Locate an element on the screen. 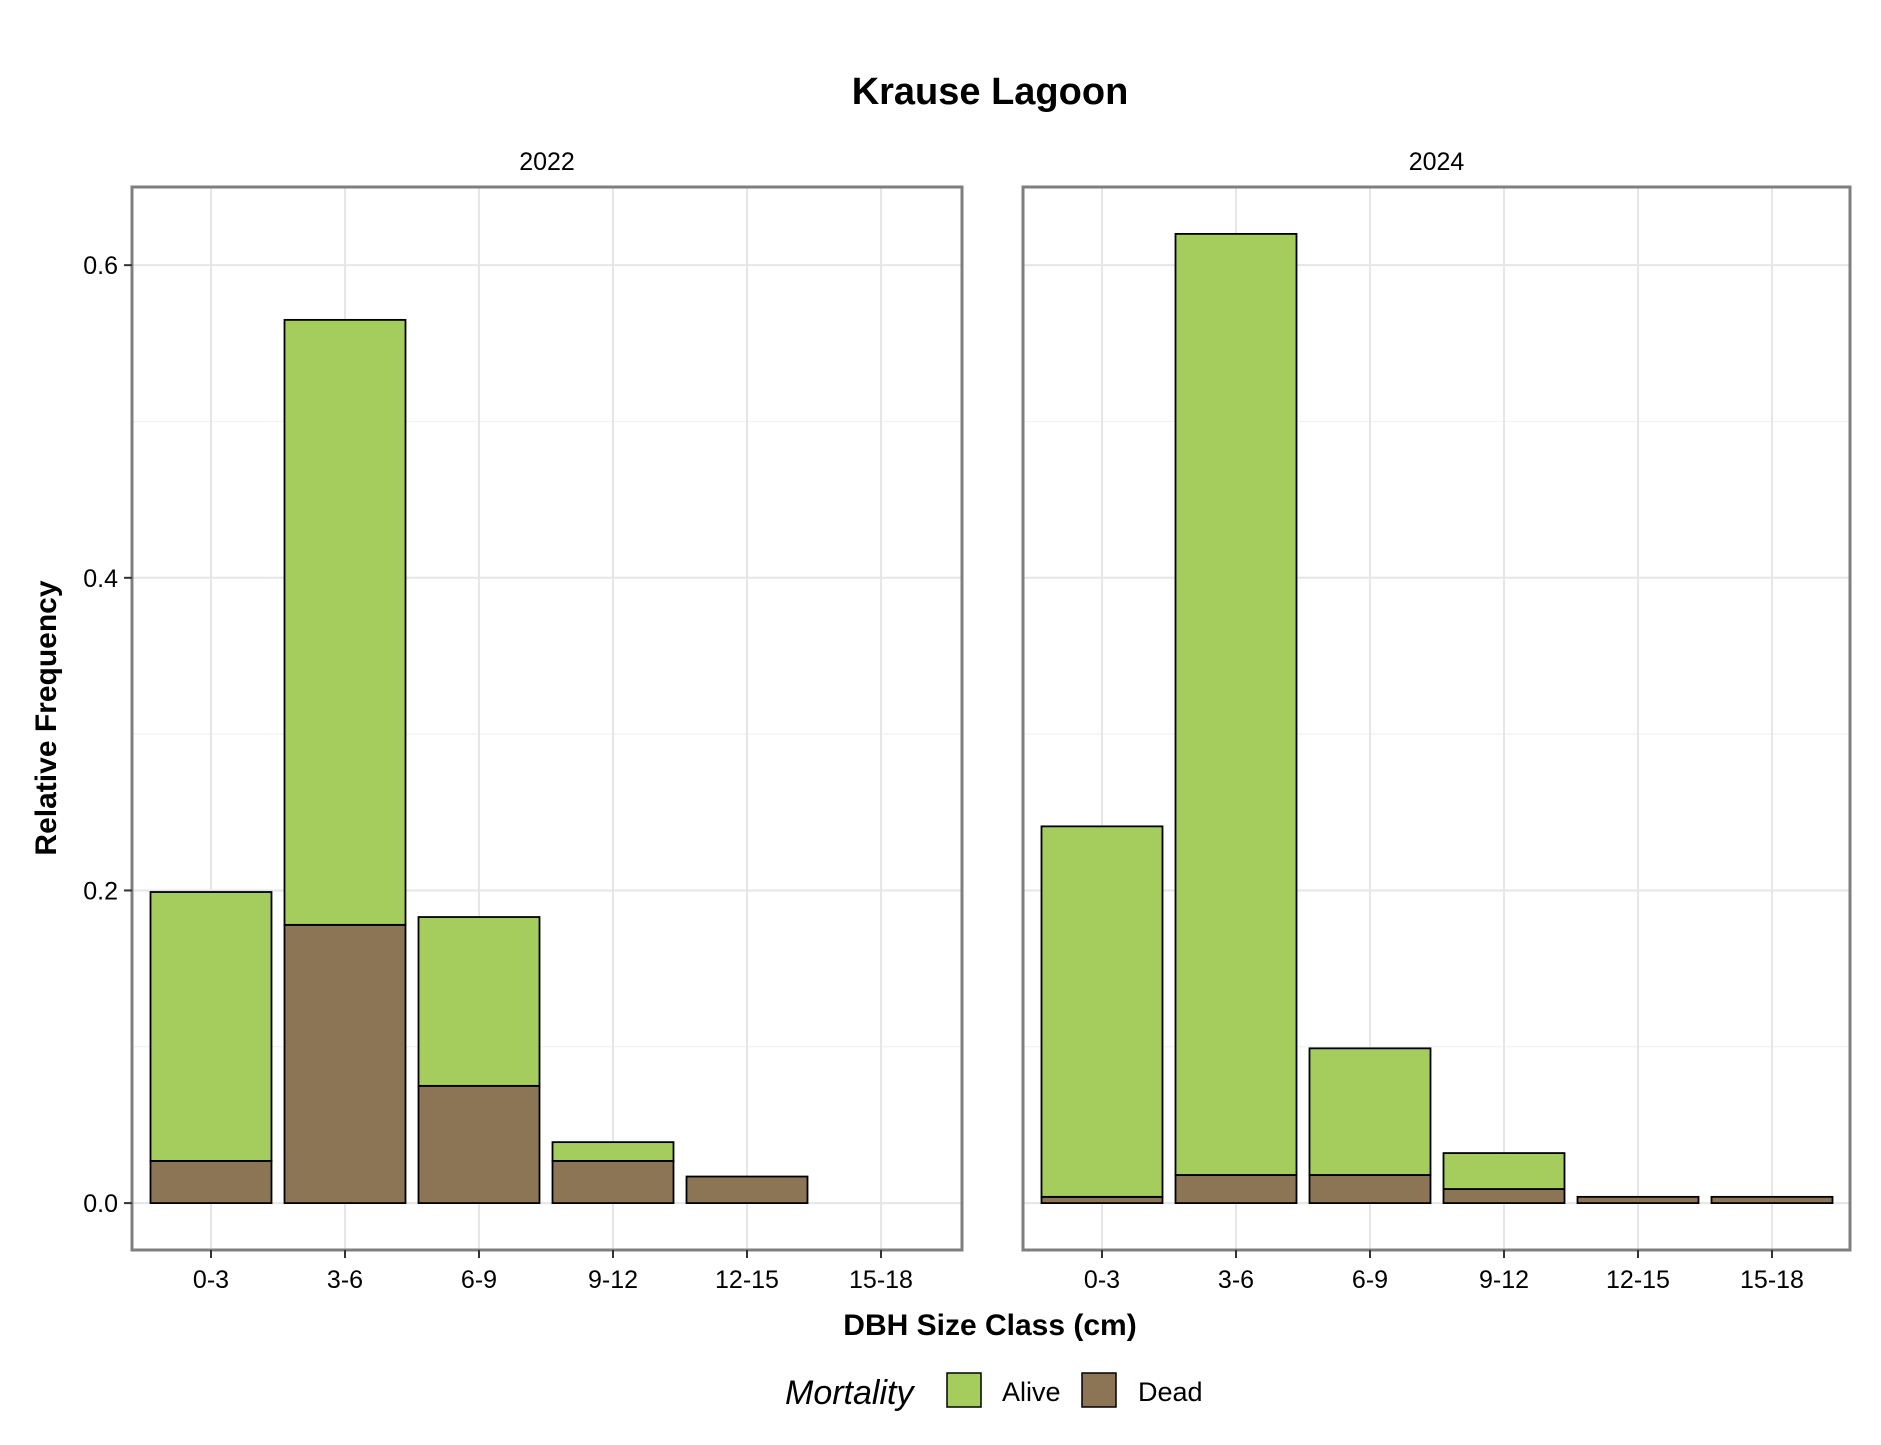 This screenshot has height=1445, width=1881. y-axis-label: Relative Frequency is located at coordinates (46, 717).